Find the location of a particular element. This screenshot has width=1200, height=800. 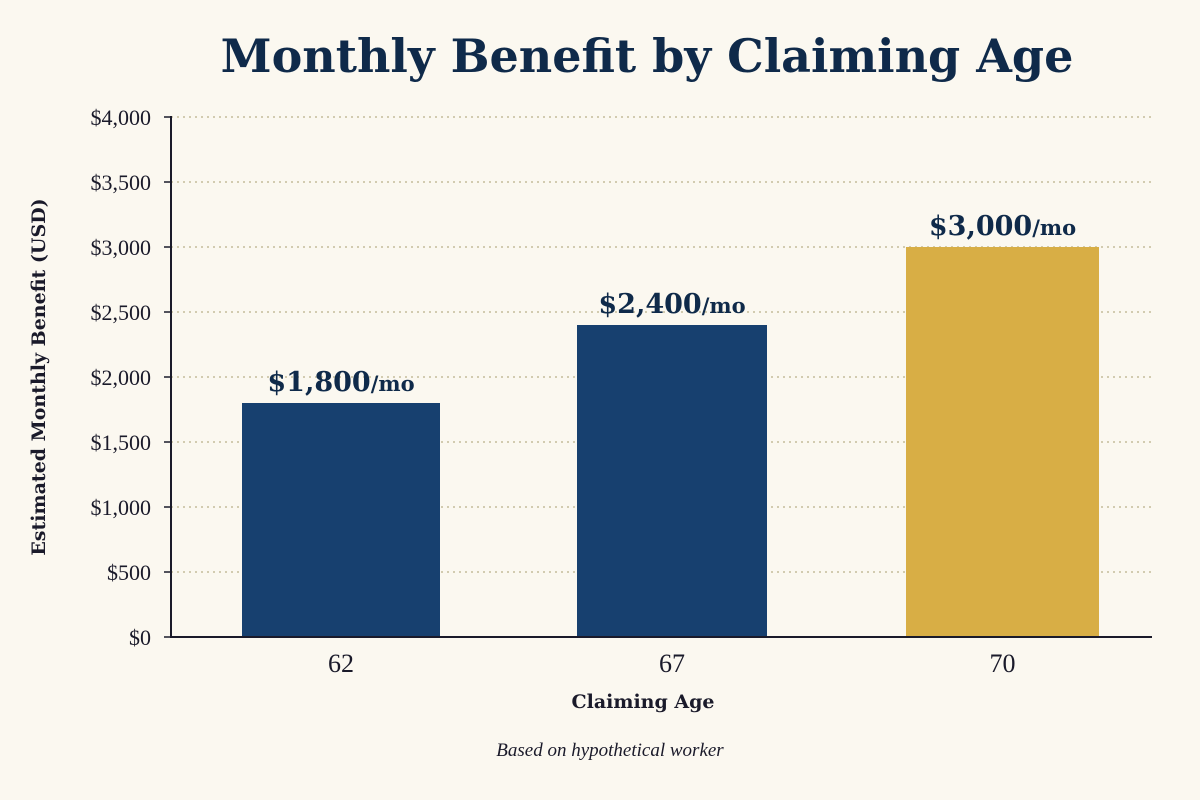

chart-title: Monthly Benefit by Claiming Age is located at coordinates (647, 56).